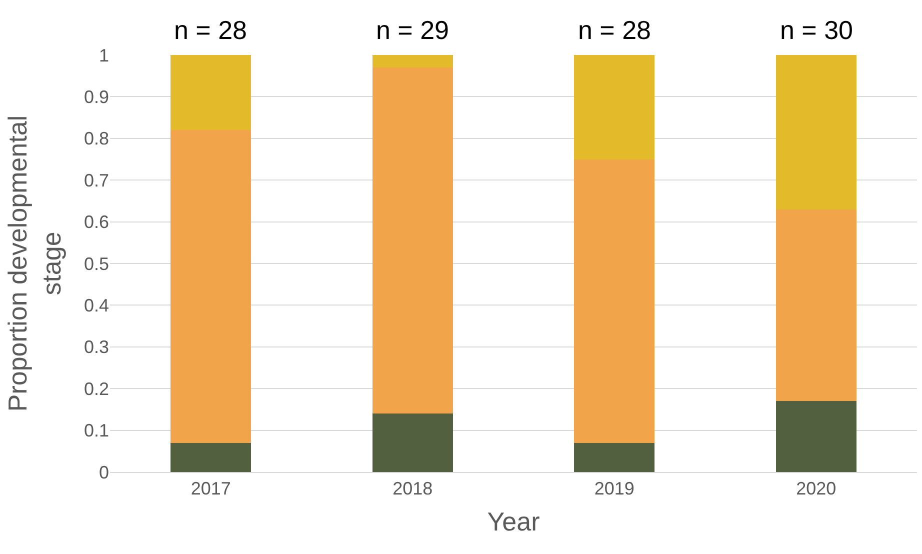 The height and width of the screenshot is (554, 922). I want to click on y-tick-label: 0.4, so click(96, 306).